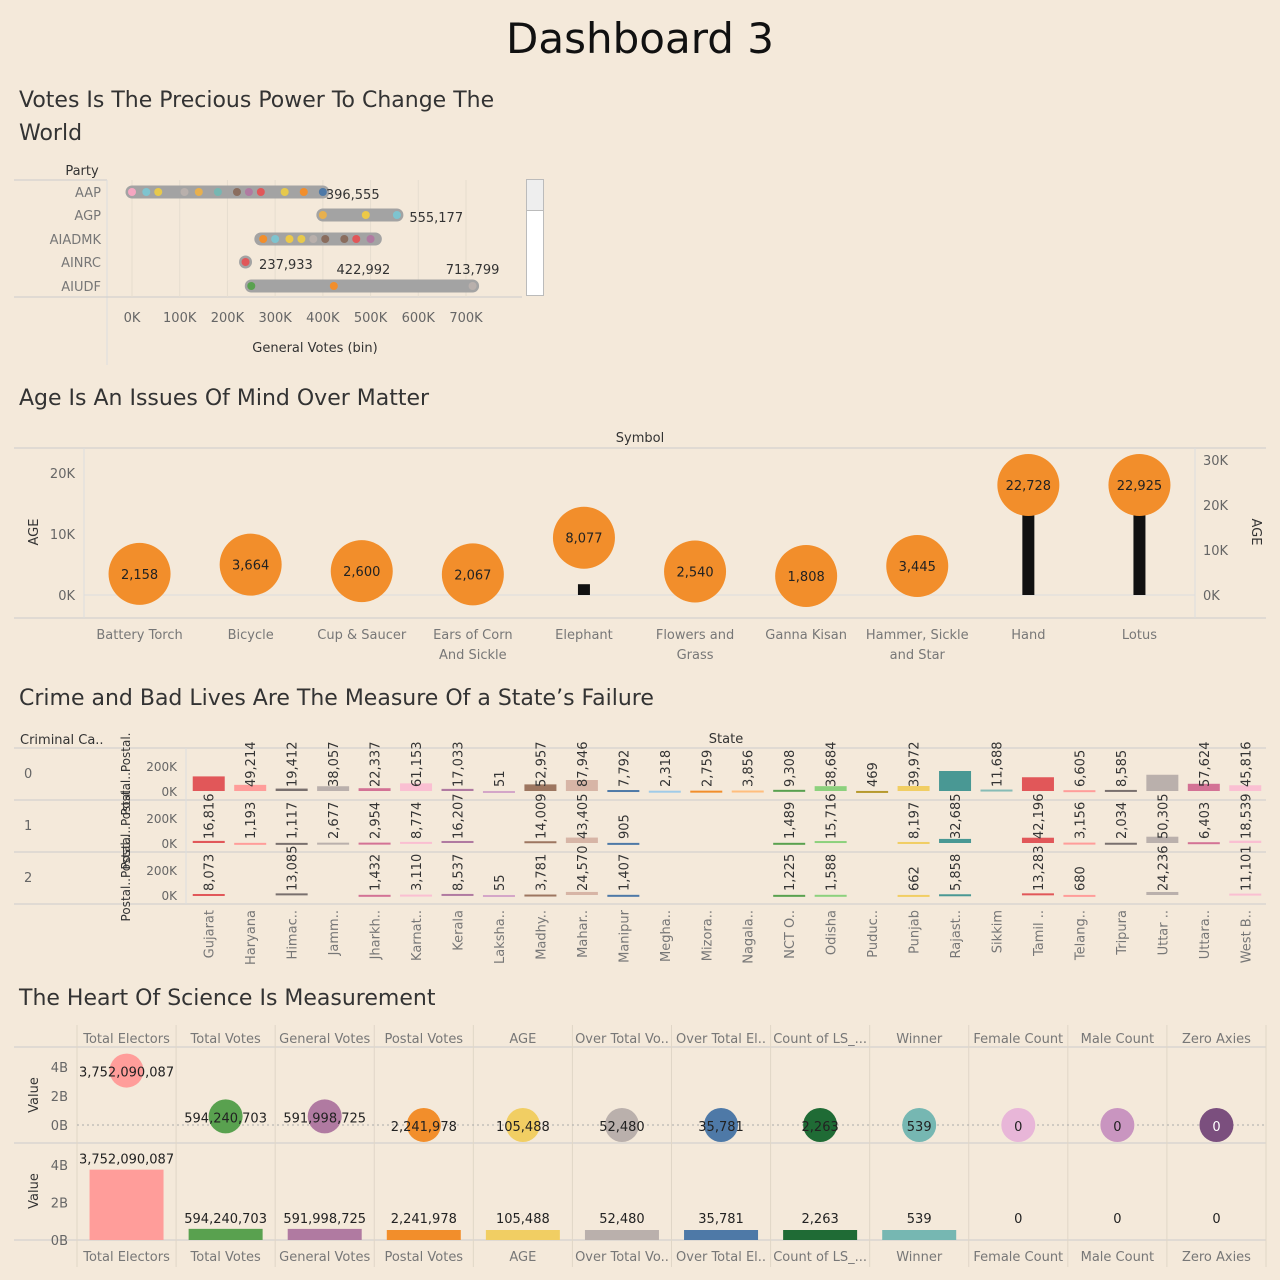 This screenshot has width=1280, height=1280. I want to click on measure-bottom-y-tick: 2B, so click(59, 1204).